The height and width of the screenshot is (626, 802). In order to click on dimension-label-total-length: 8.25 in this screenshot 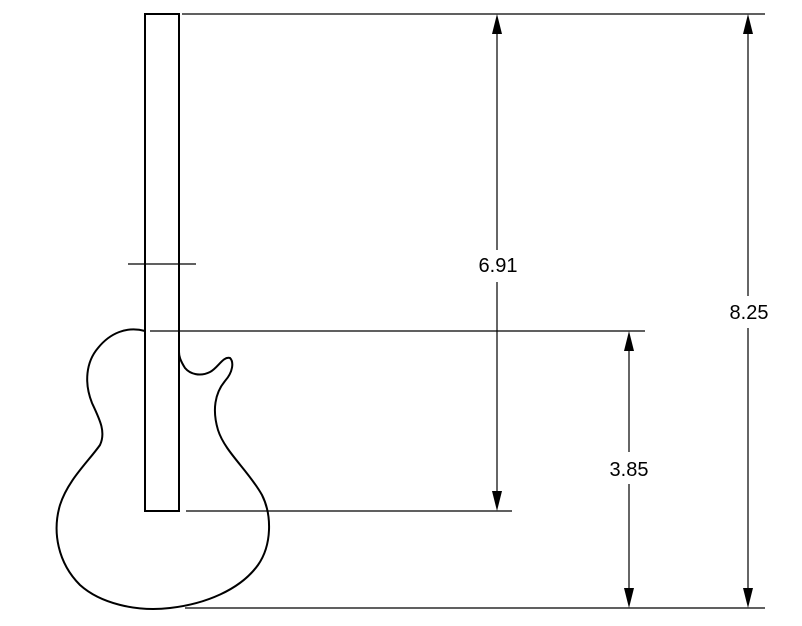, I will do `click(749, 313)`.